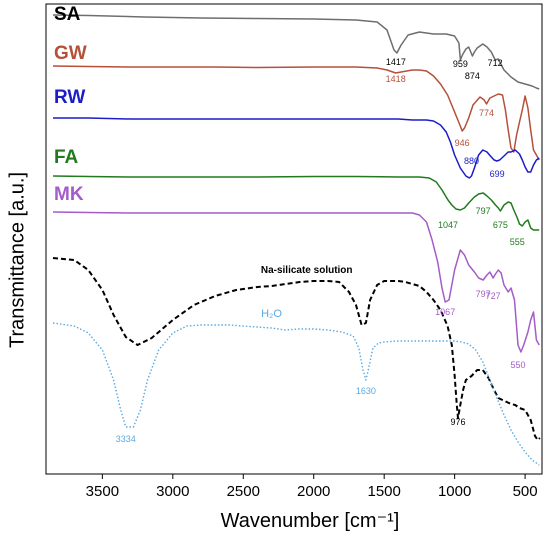 The image size is (550, 542). What do you see at coordinates (472, 76) in the screenshot?
I see `peak-label-2: 874` at bounding box center [472, 76].